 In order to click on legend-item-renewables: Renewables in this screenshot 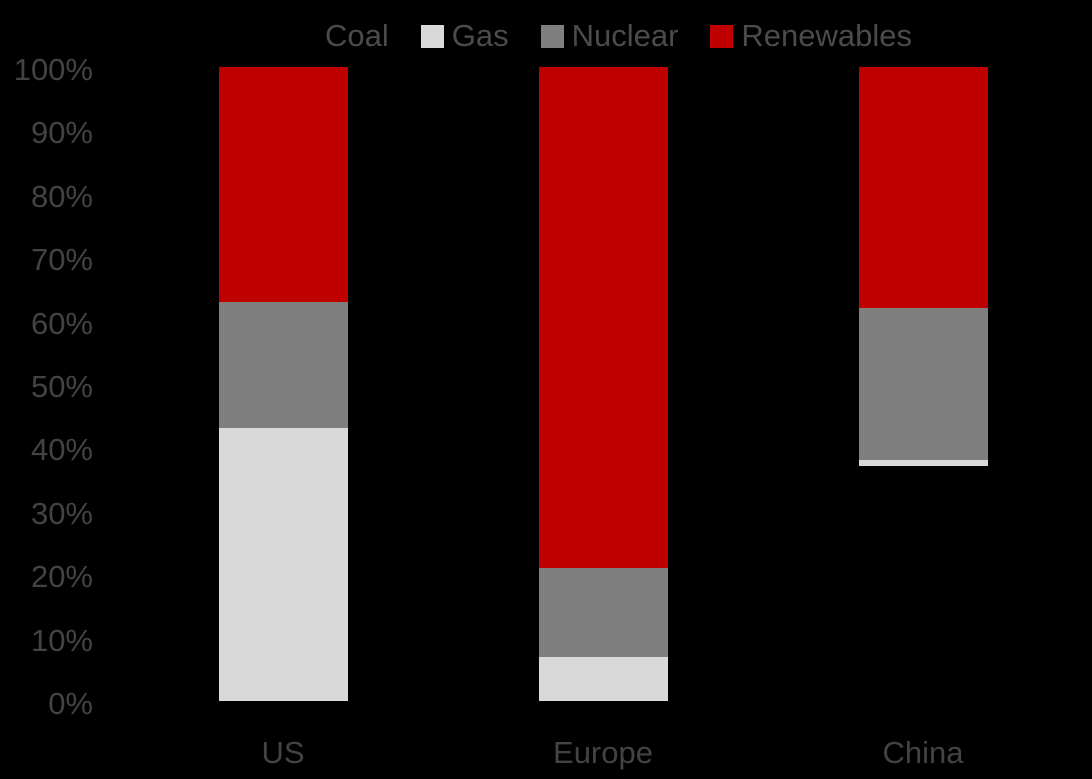, I will do `click(811, 36)`.